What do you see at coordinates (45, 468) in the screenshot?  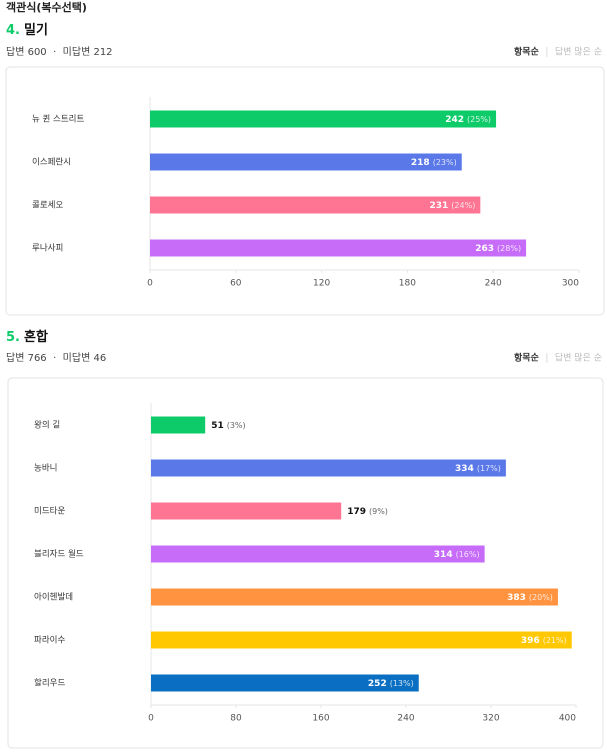 I see `category-label: 농바니` at bounding box center [45, 468].